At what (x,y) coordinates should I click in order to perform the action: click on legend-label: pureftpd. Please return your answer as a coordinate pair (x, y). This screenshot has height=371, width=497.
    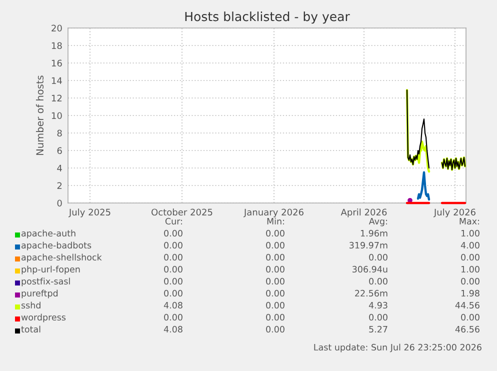
    Looking at the image, I should click on (40, 294).